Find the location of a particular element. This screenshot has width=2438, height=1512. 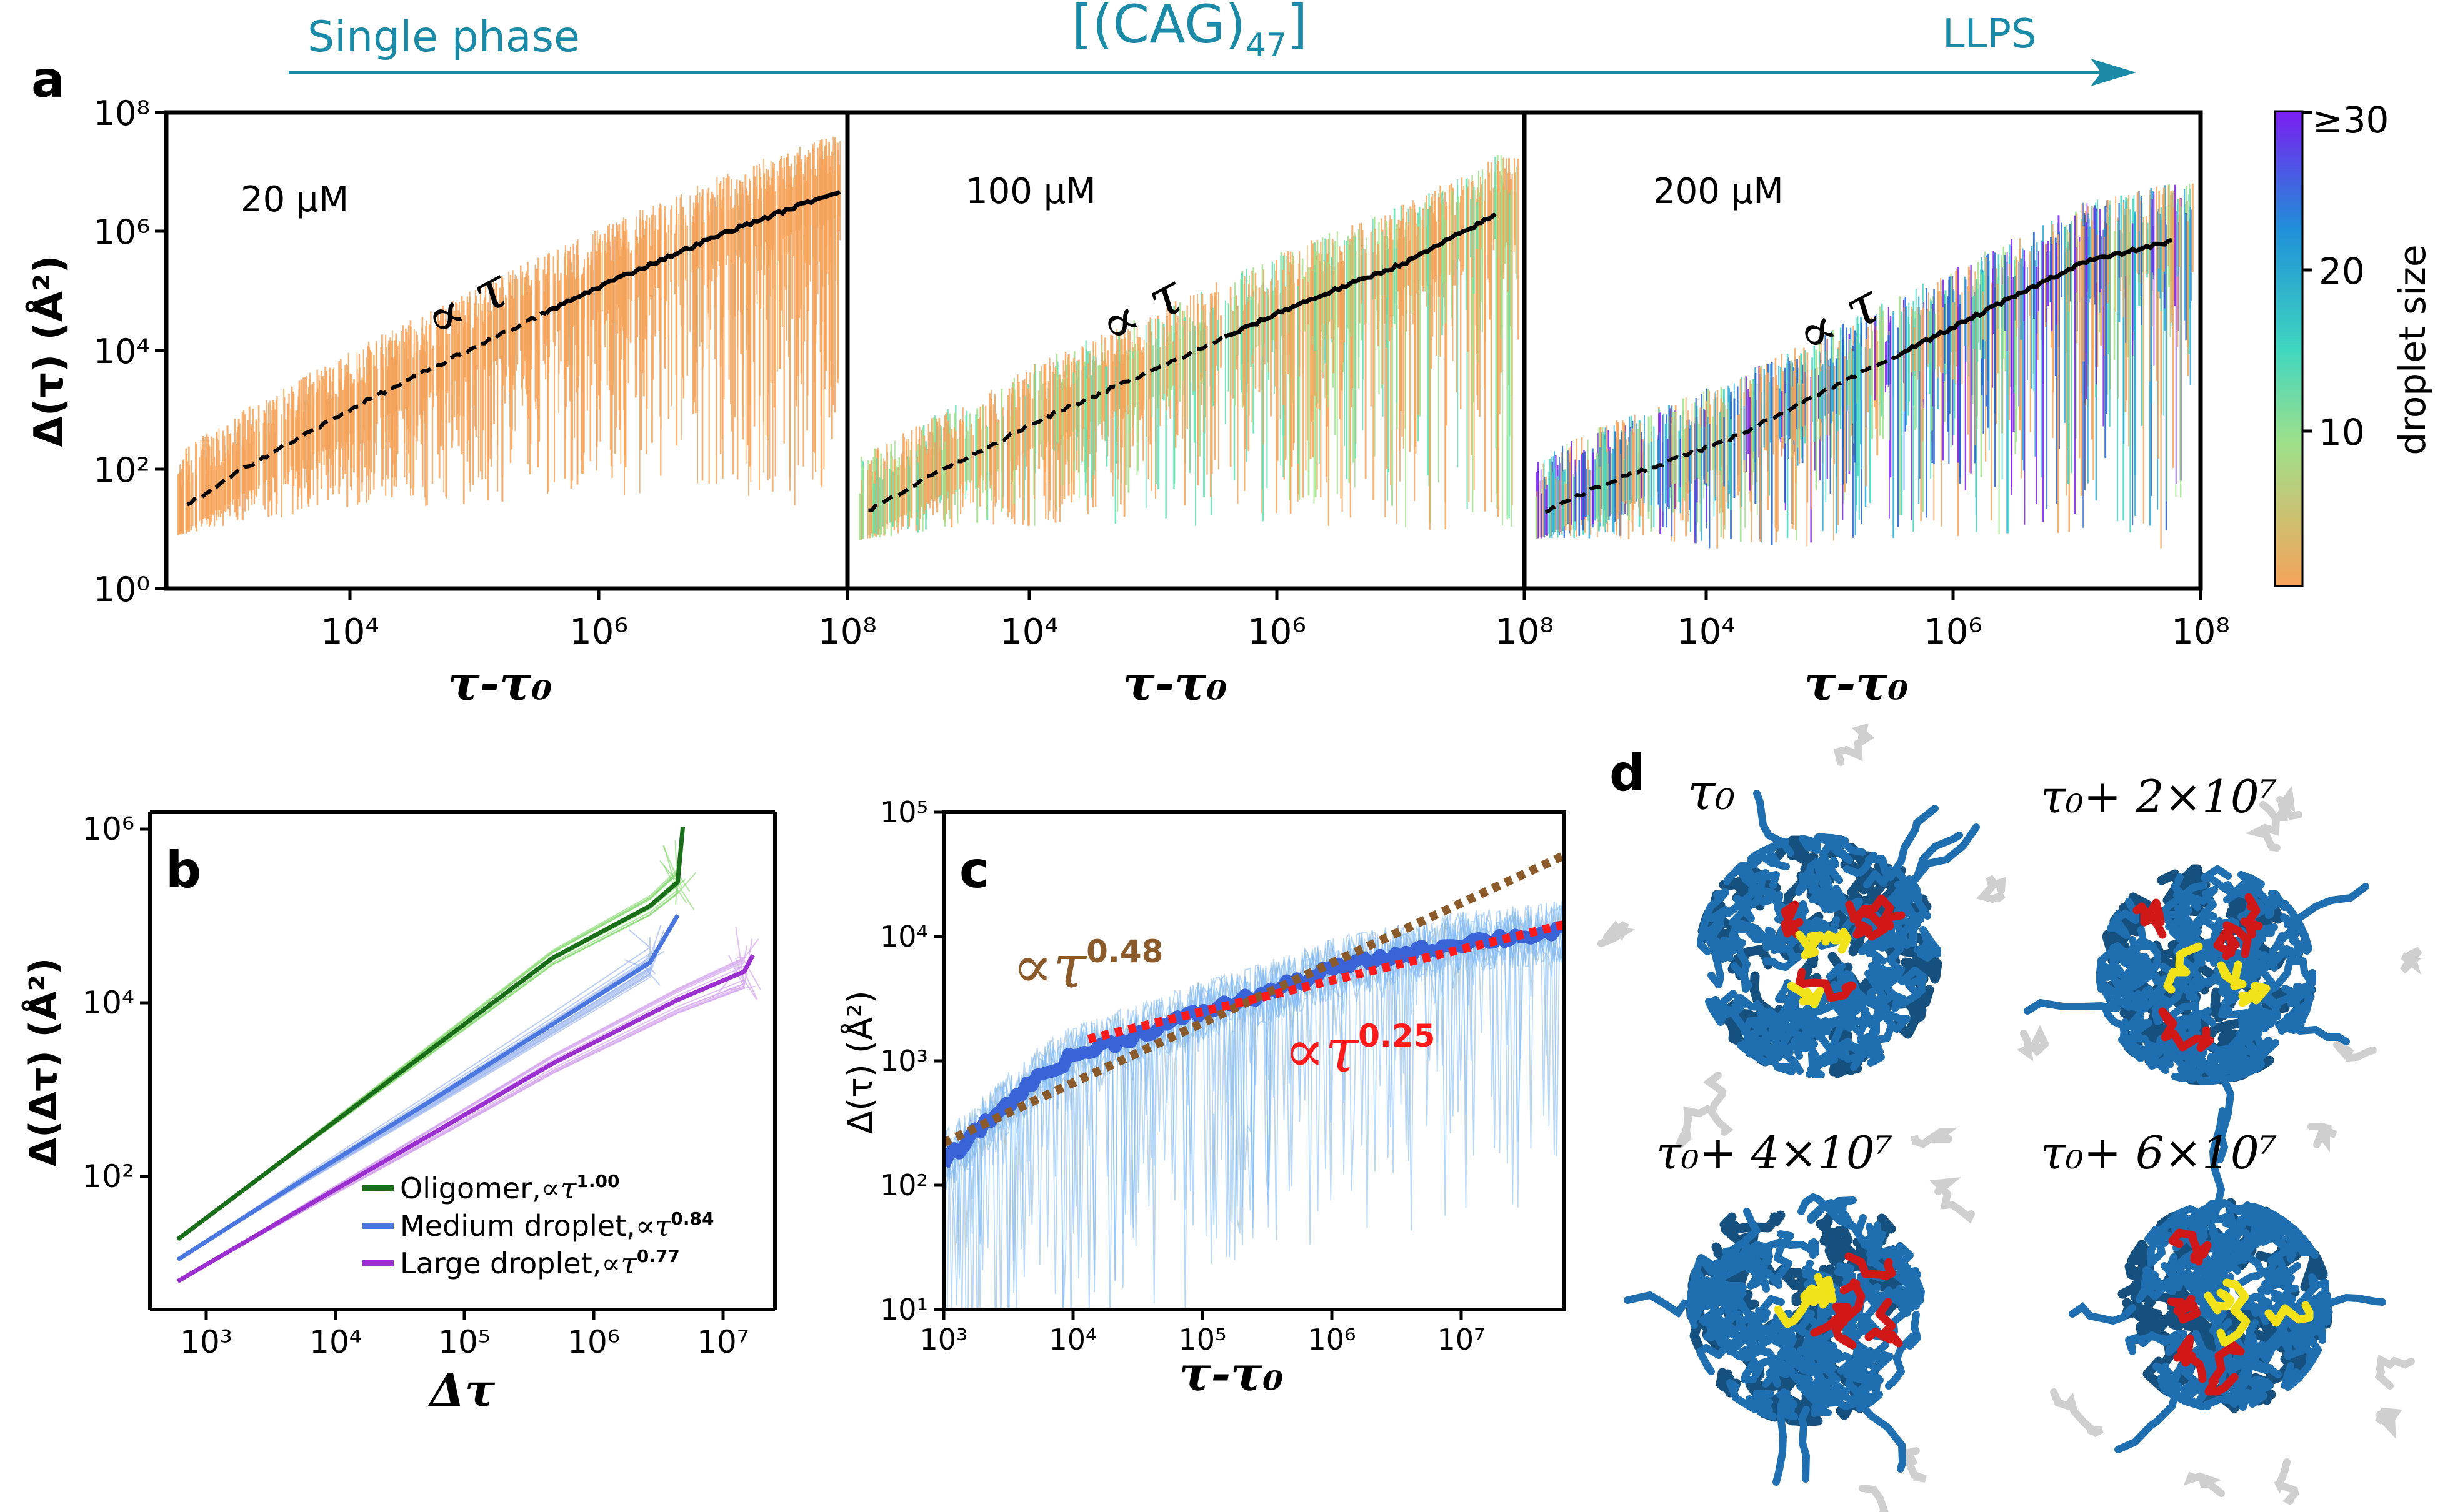

b-ytick-4: 10⁴ is located at coordinates (108, 1003).